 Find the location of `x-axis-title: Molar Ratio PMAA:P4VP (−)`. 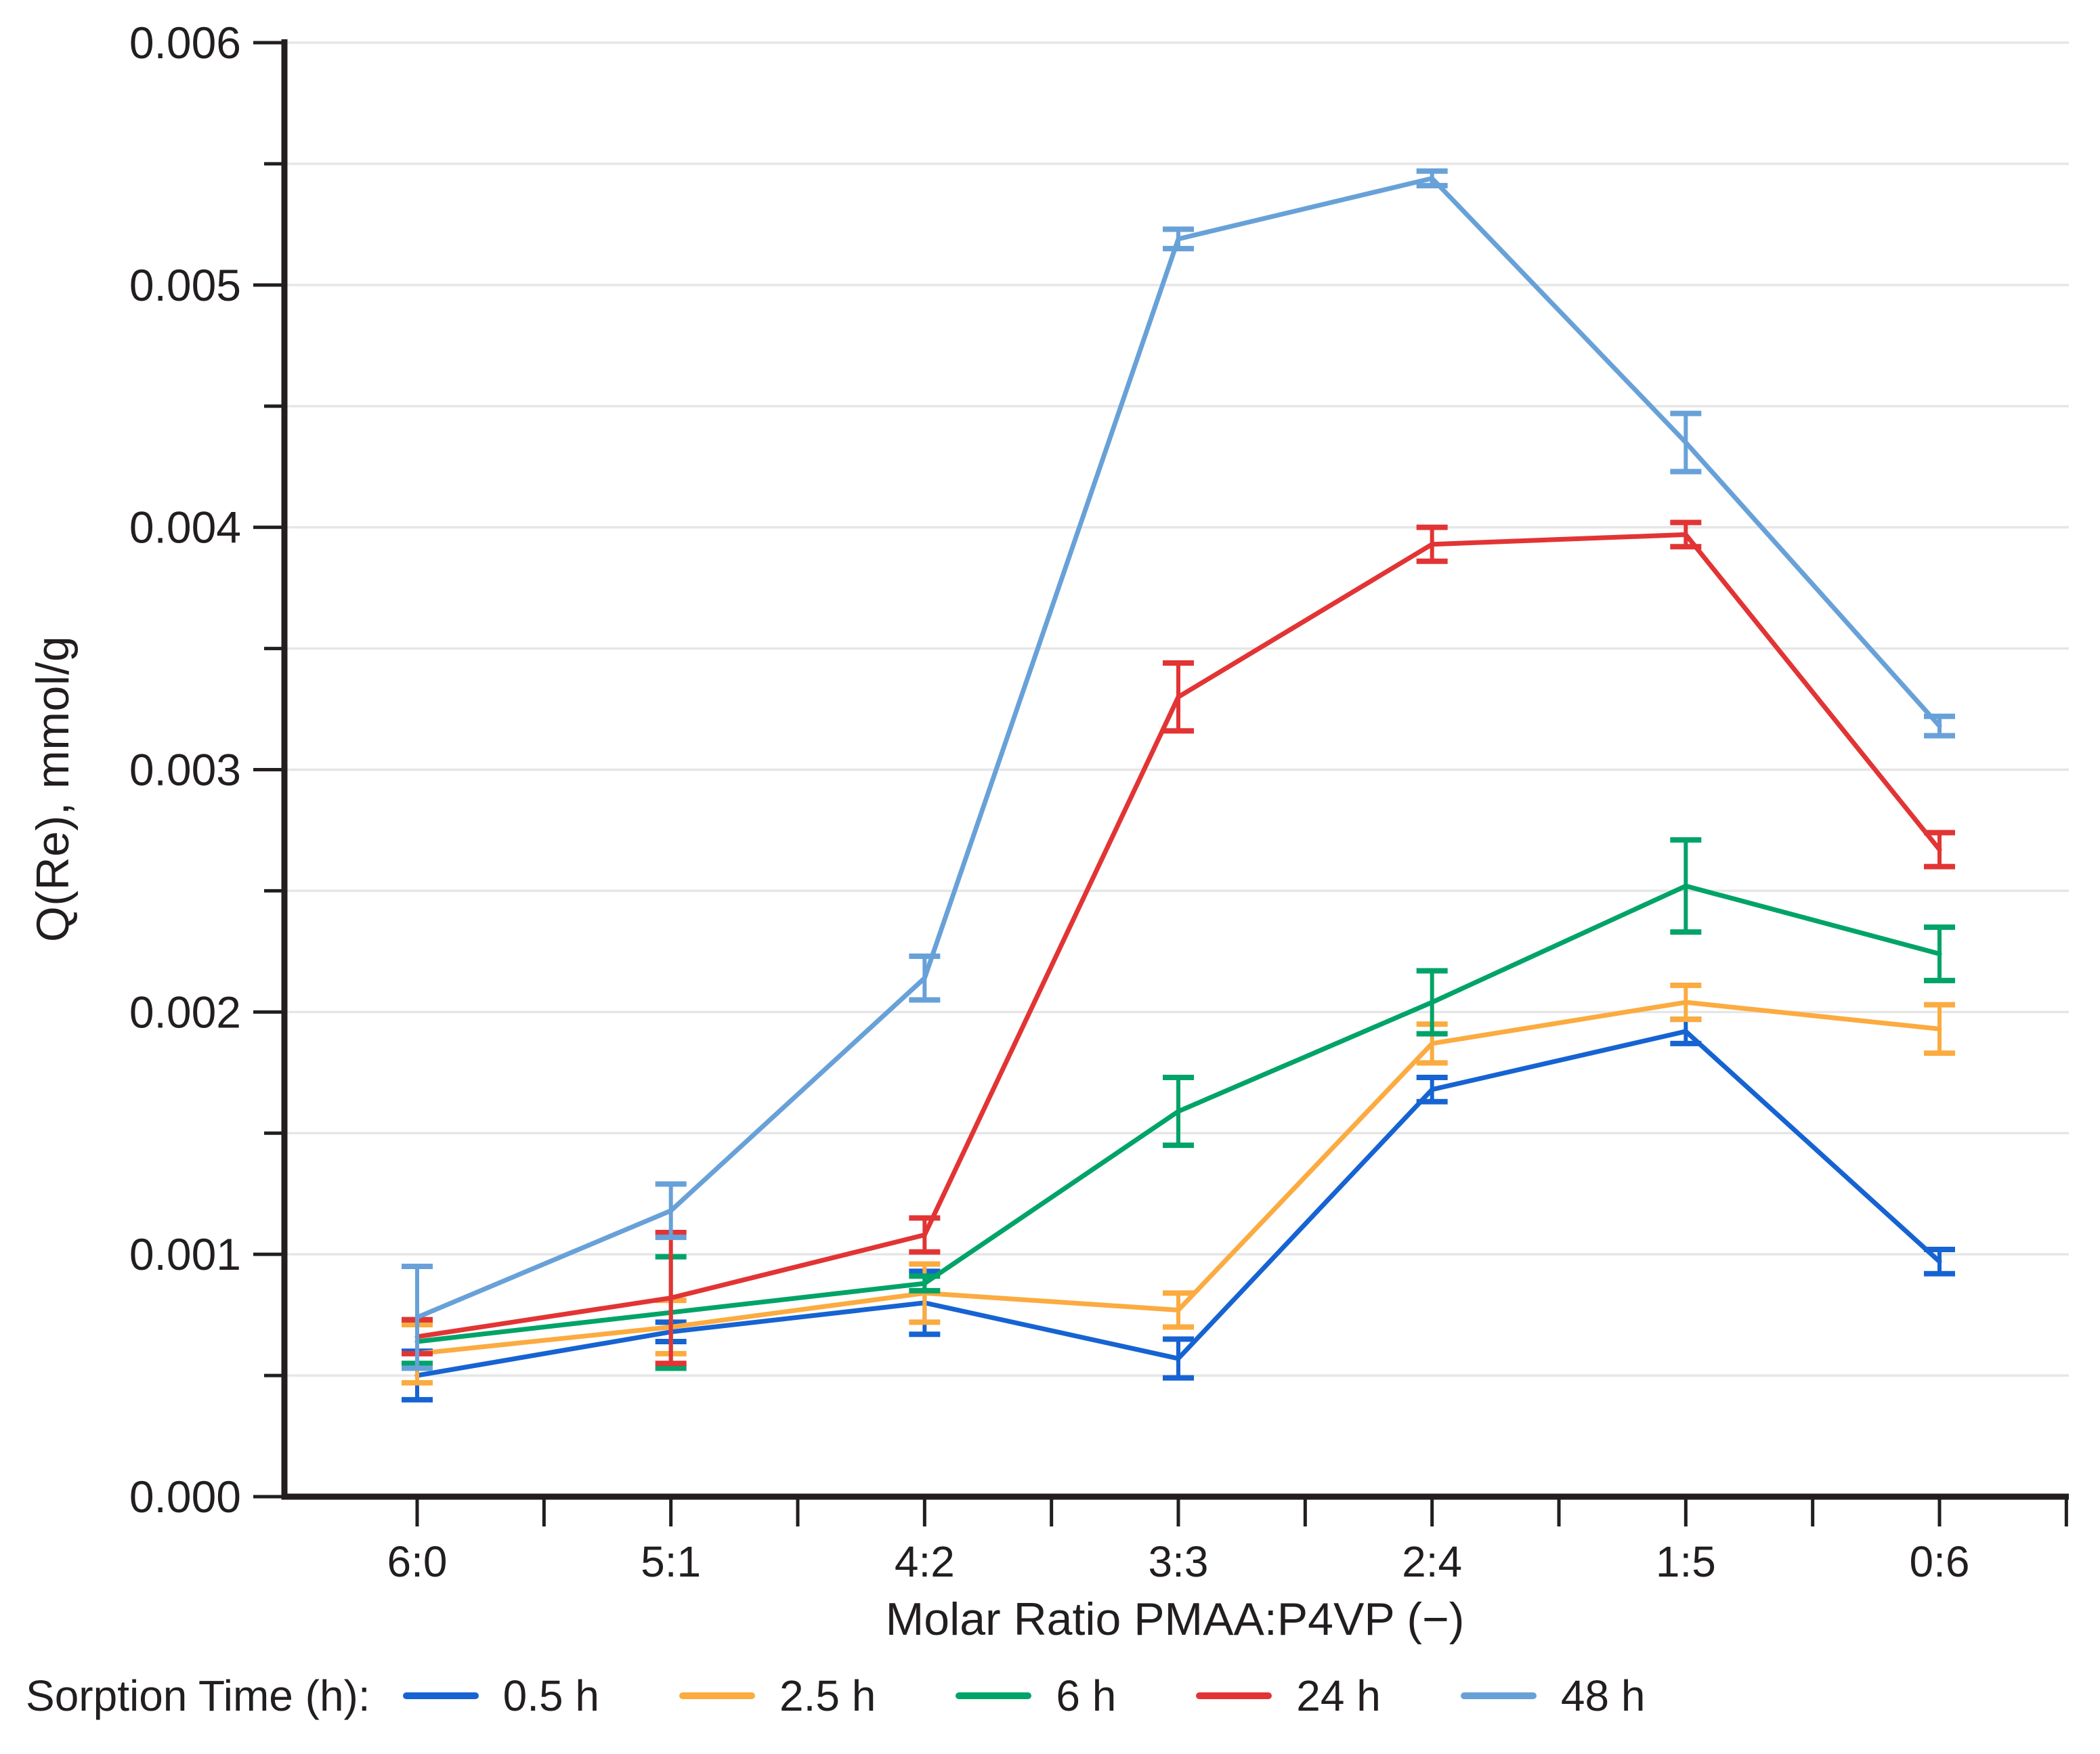

x-axis-title: Molar Ratio PMAA:P4VP (−) is located at coordinates (1175, 1619).